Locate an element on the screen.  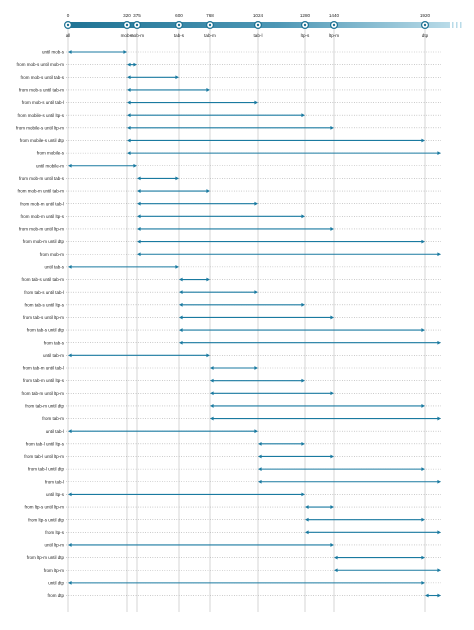
range-row: from mobile-s is located at coordinates (239, 153).